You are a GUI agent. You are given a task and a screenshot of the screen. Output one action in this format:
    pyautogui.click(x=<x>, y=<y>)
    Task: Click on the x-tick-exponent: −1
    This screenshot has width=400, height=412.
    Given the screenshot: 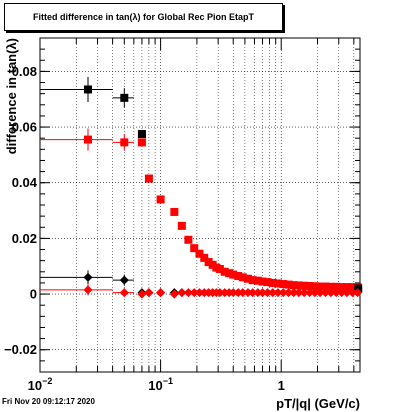 What is the action you would take?
    pyautogui.click(x=168, y=381)
    